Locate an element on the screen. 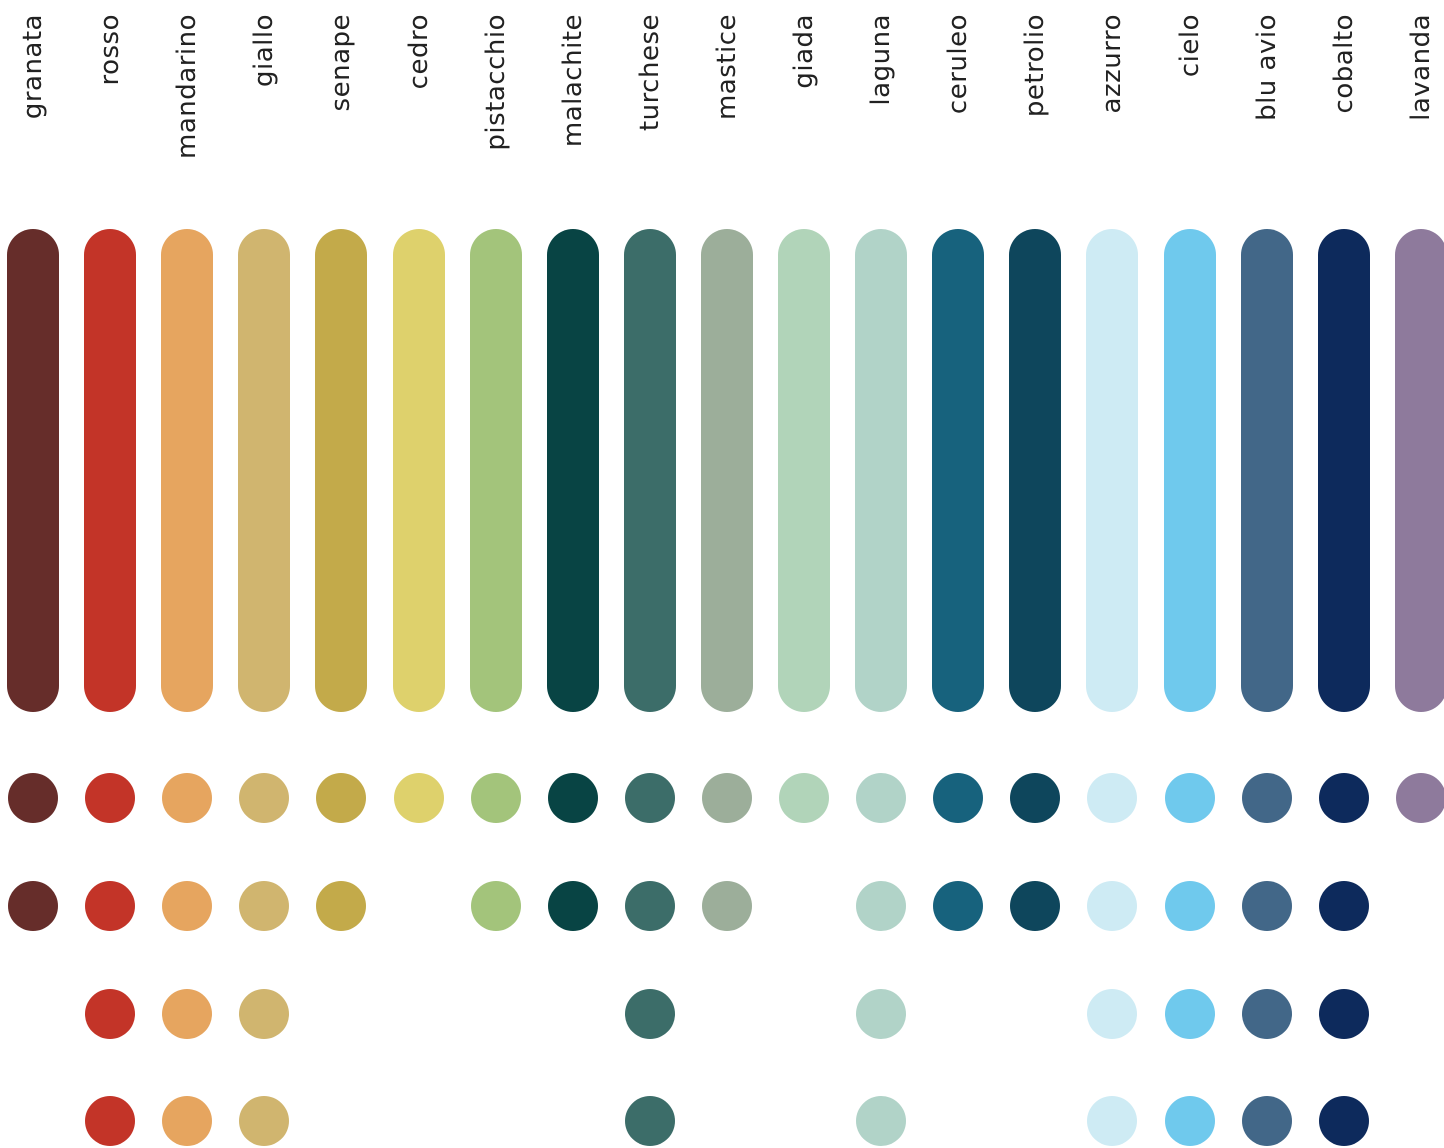  color-swatch-bar-malachite is located at coordinates (572, 470).